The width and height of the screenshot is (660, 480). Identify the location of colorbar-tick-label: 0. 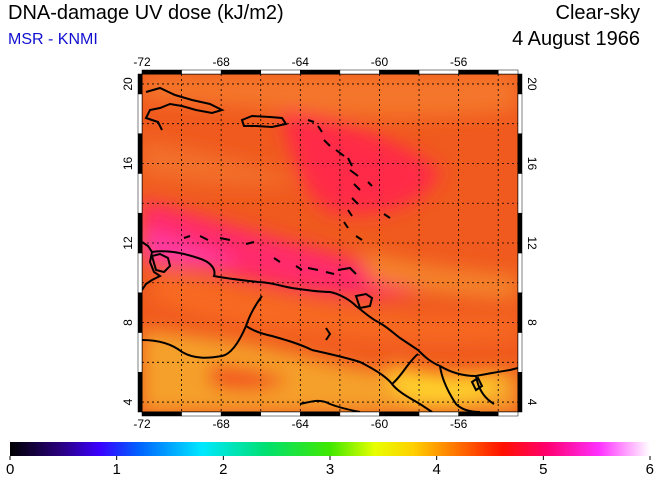
(10, 469).